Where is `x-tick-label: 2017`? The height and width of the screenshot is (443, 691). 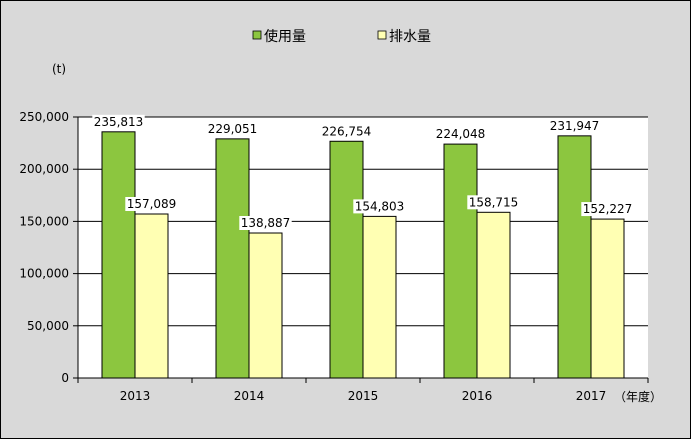
x-tick-label: 2017 is located at coordinates (591, 396).